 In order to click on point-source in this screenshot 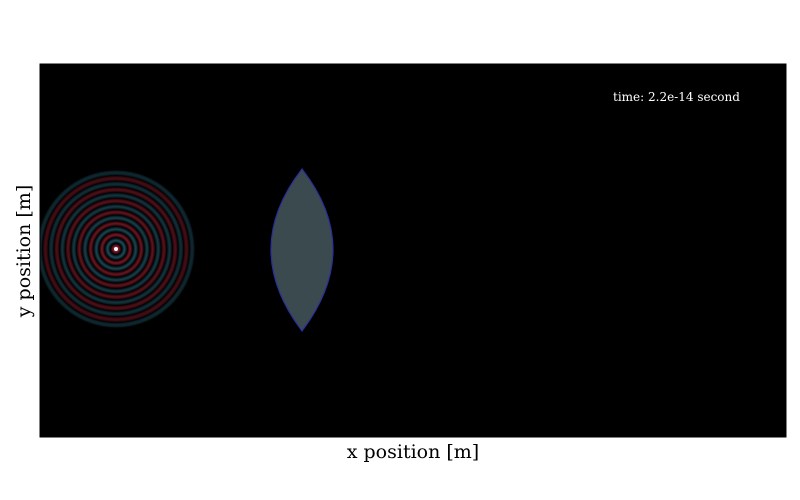, I will do `click(116, 249)`.